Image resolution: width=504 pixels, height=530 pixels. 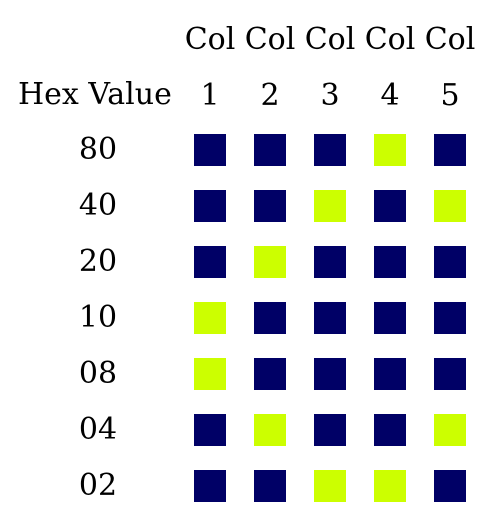 I want to click on column-header-5: Col 5, so click(x=450, y=78).